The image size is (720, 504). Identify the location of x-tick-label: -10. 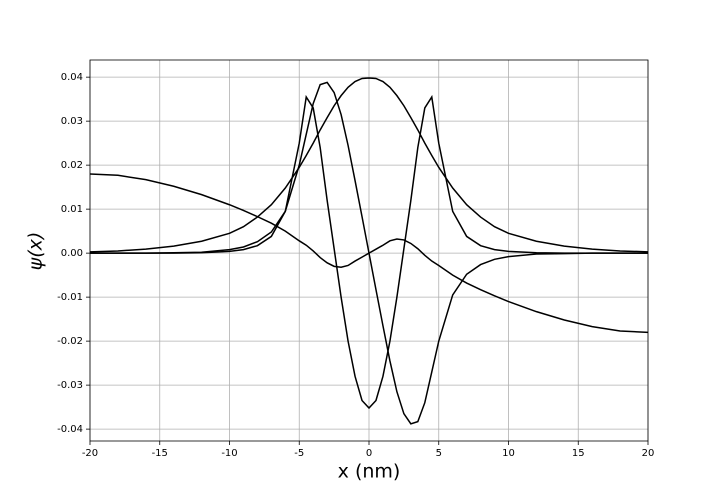
(229, 453).